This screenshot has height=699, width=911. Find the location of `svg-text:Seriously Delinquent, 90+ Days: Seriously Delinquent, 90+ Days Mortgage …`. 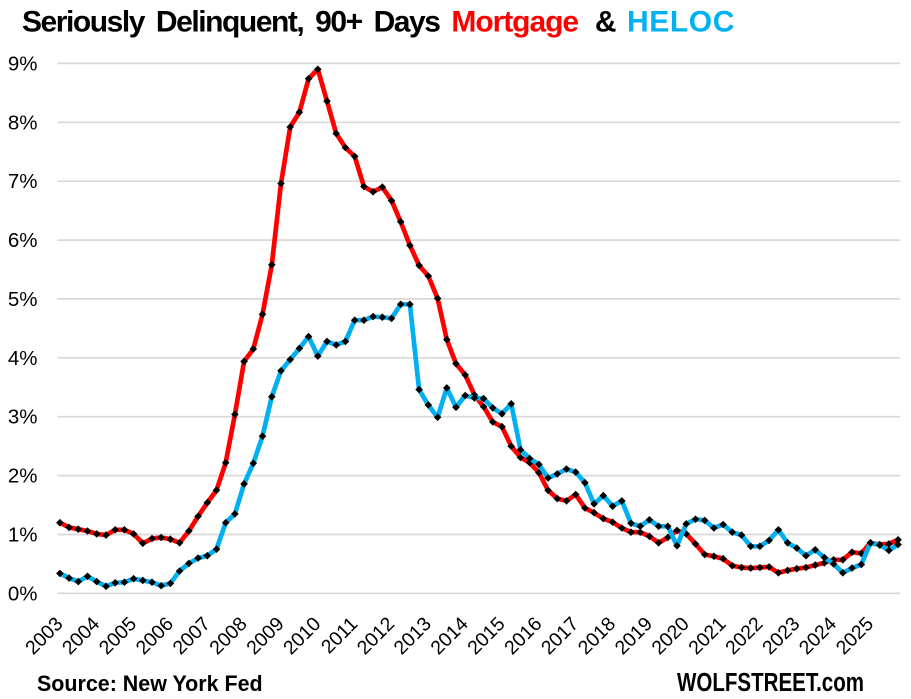

svg-text:Seriously Delinquent, 90+ Days: Seriously Delinquent, 90+ Days Mortgage … is located at coordinates (378, 22).